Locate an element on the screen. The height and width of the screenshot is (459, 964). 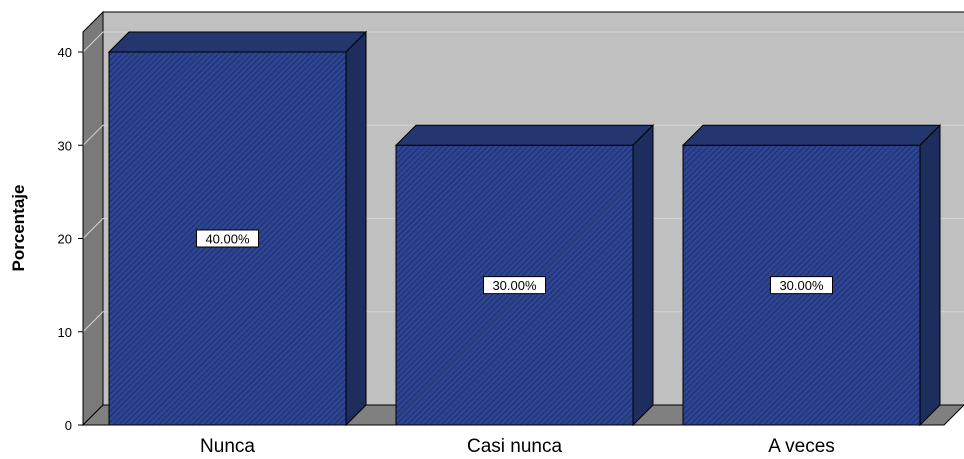
x-axis: Nunca Casi nunca A veces is located at coordinates (517, 446).